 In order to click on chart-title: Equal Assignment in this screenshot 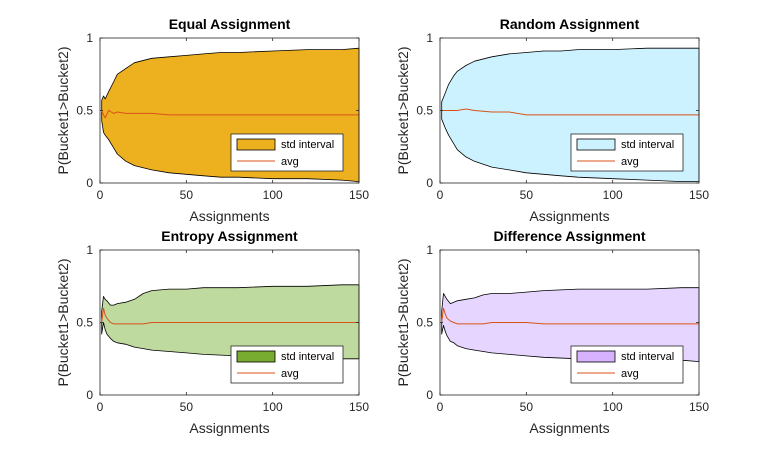, I will do `click(230, 24)`.